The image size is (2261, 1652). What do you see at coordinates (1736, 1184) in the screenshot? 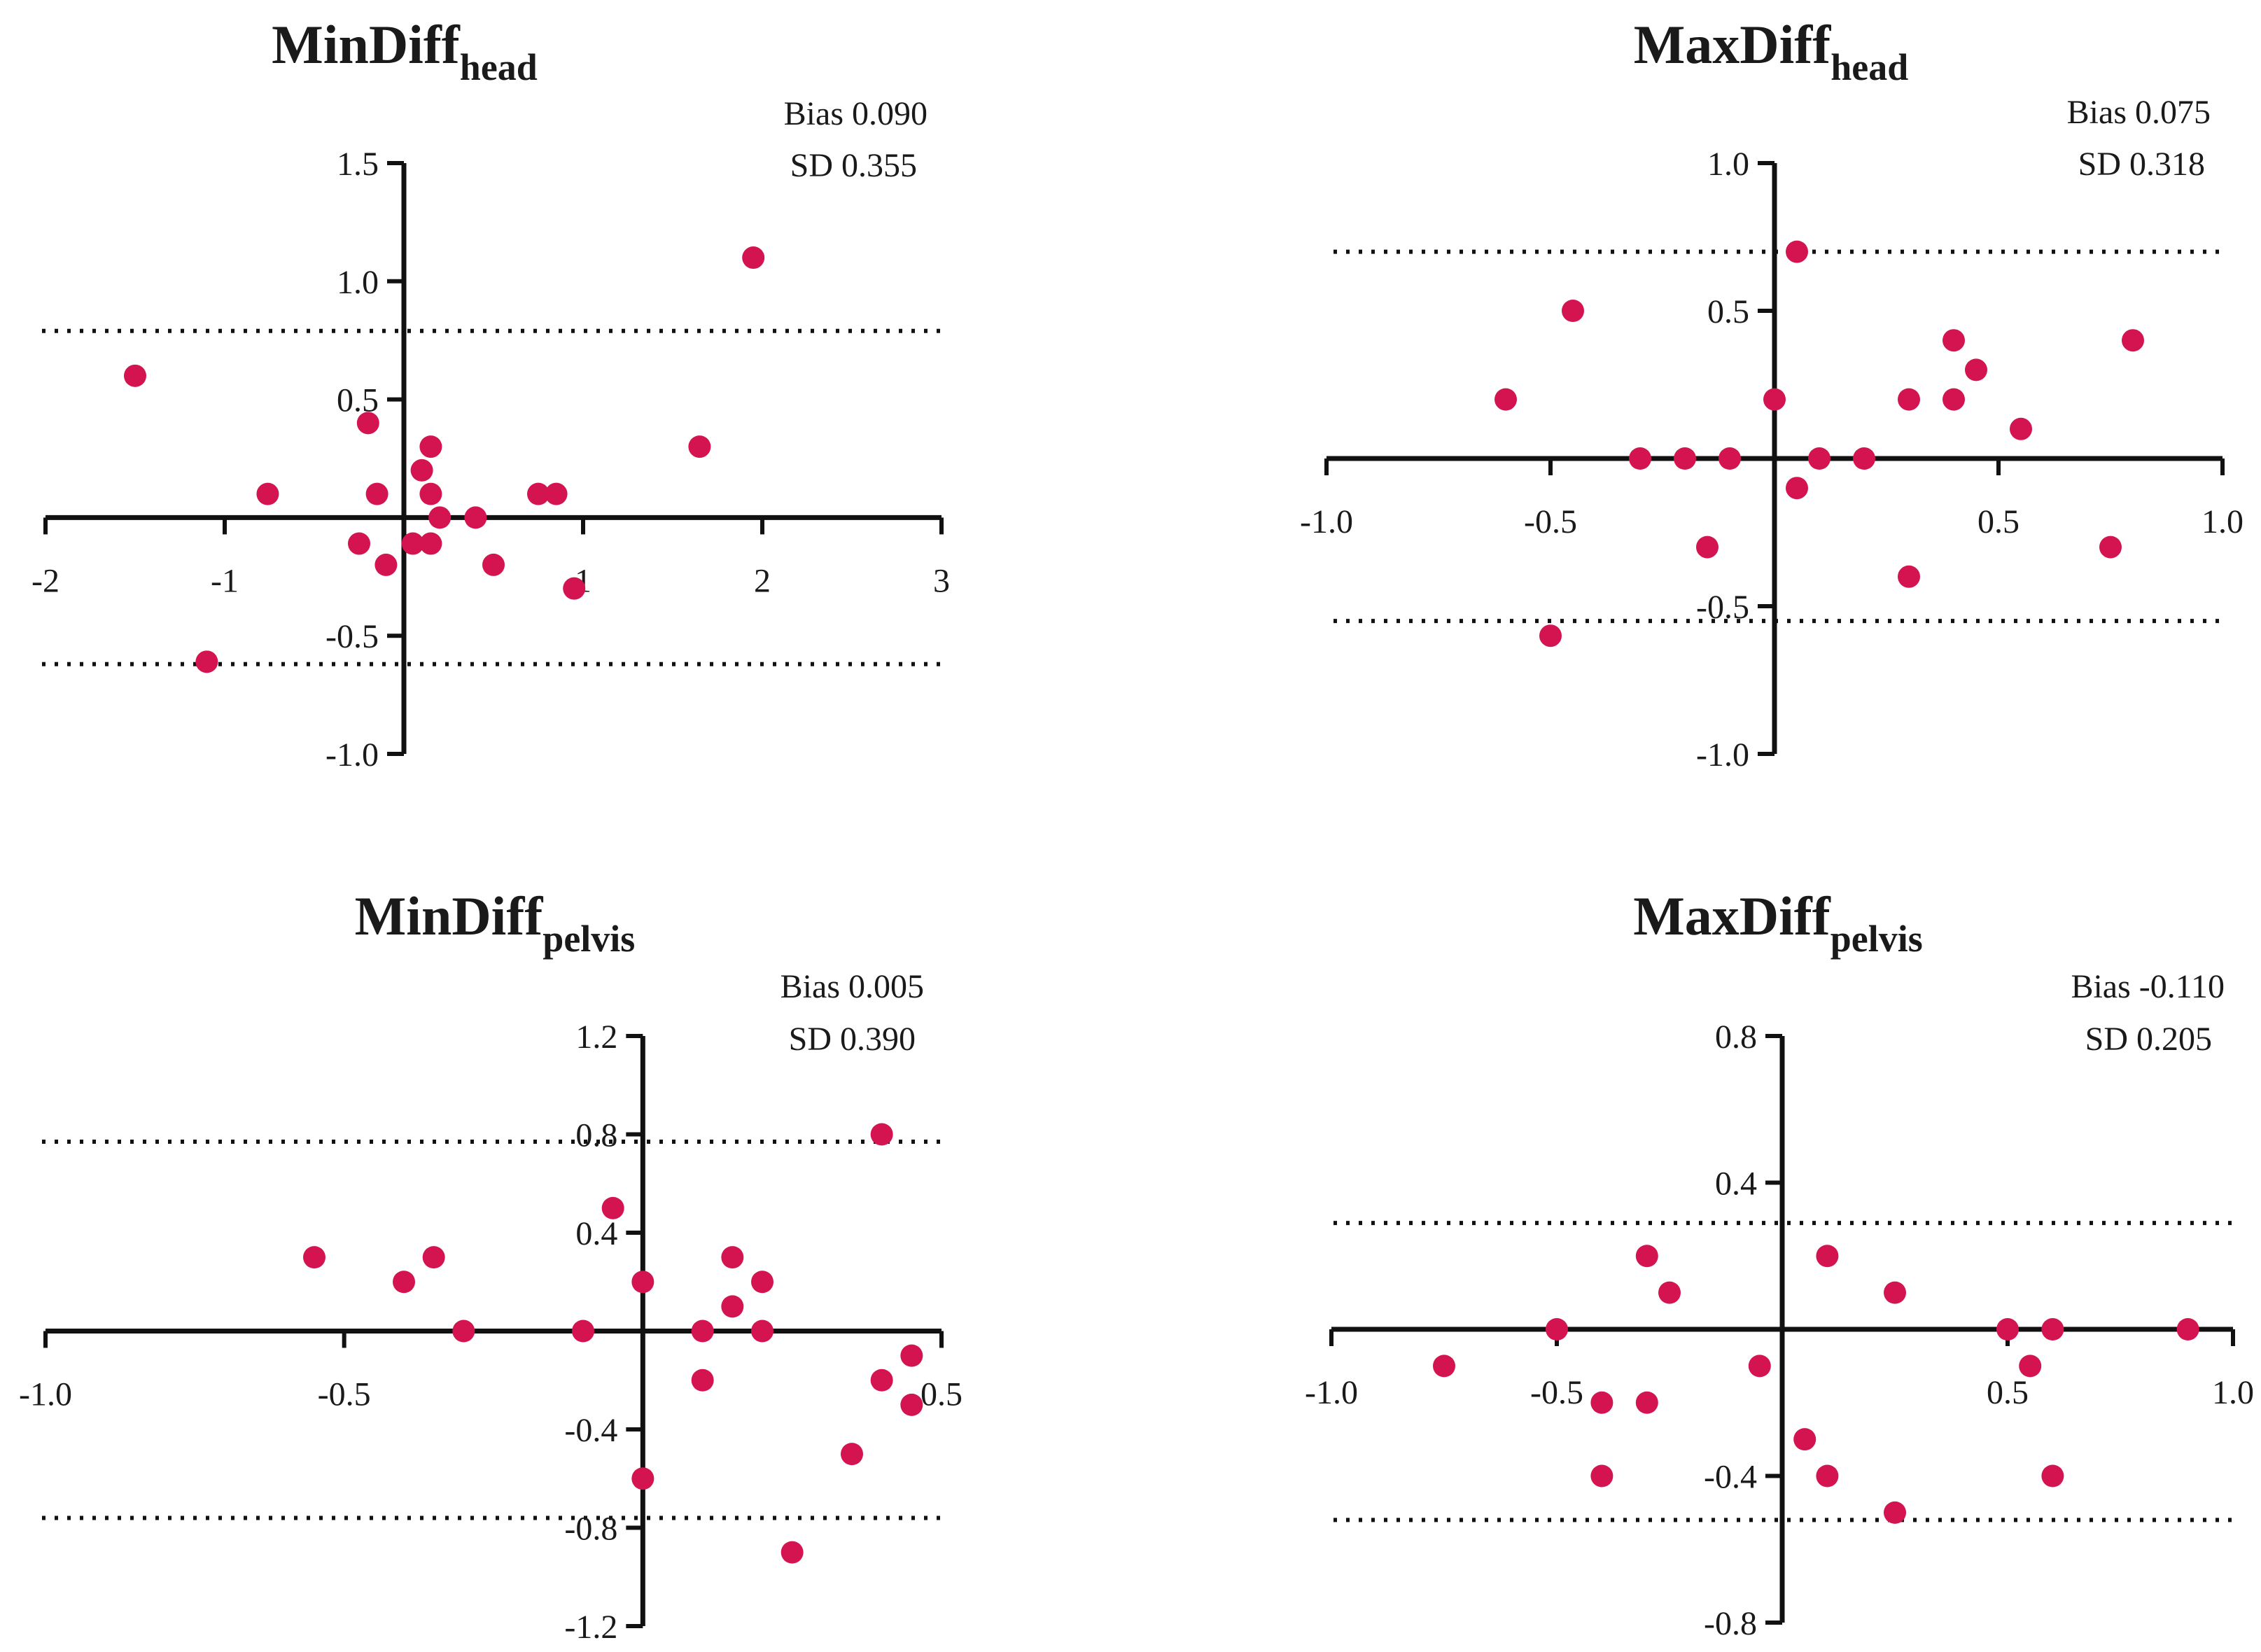
I see `y-tick-label: 0.4` at bounding box center [1736, 1184].